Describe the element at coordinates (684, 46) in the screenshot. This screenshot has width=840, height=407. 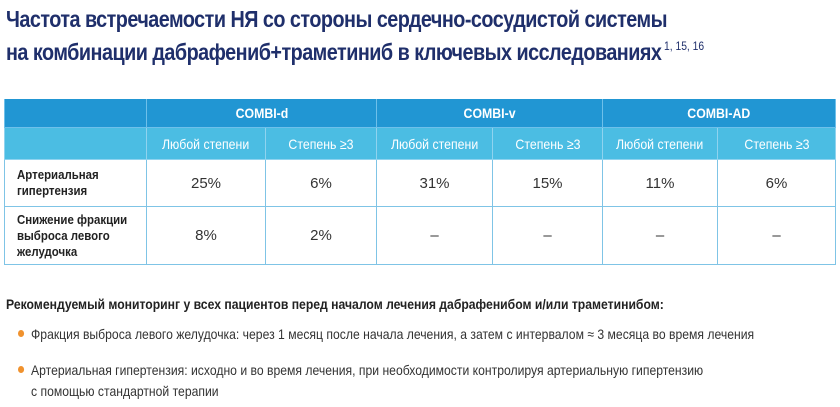
I see `references: 1, 15, 16` at that location.